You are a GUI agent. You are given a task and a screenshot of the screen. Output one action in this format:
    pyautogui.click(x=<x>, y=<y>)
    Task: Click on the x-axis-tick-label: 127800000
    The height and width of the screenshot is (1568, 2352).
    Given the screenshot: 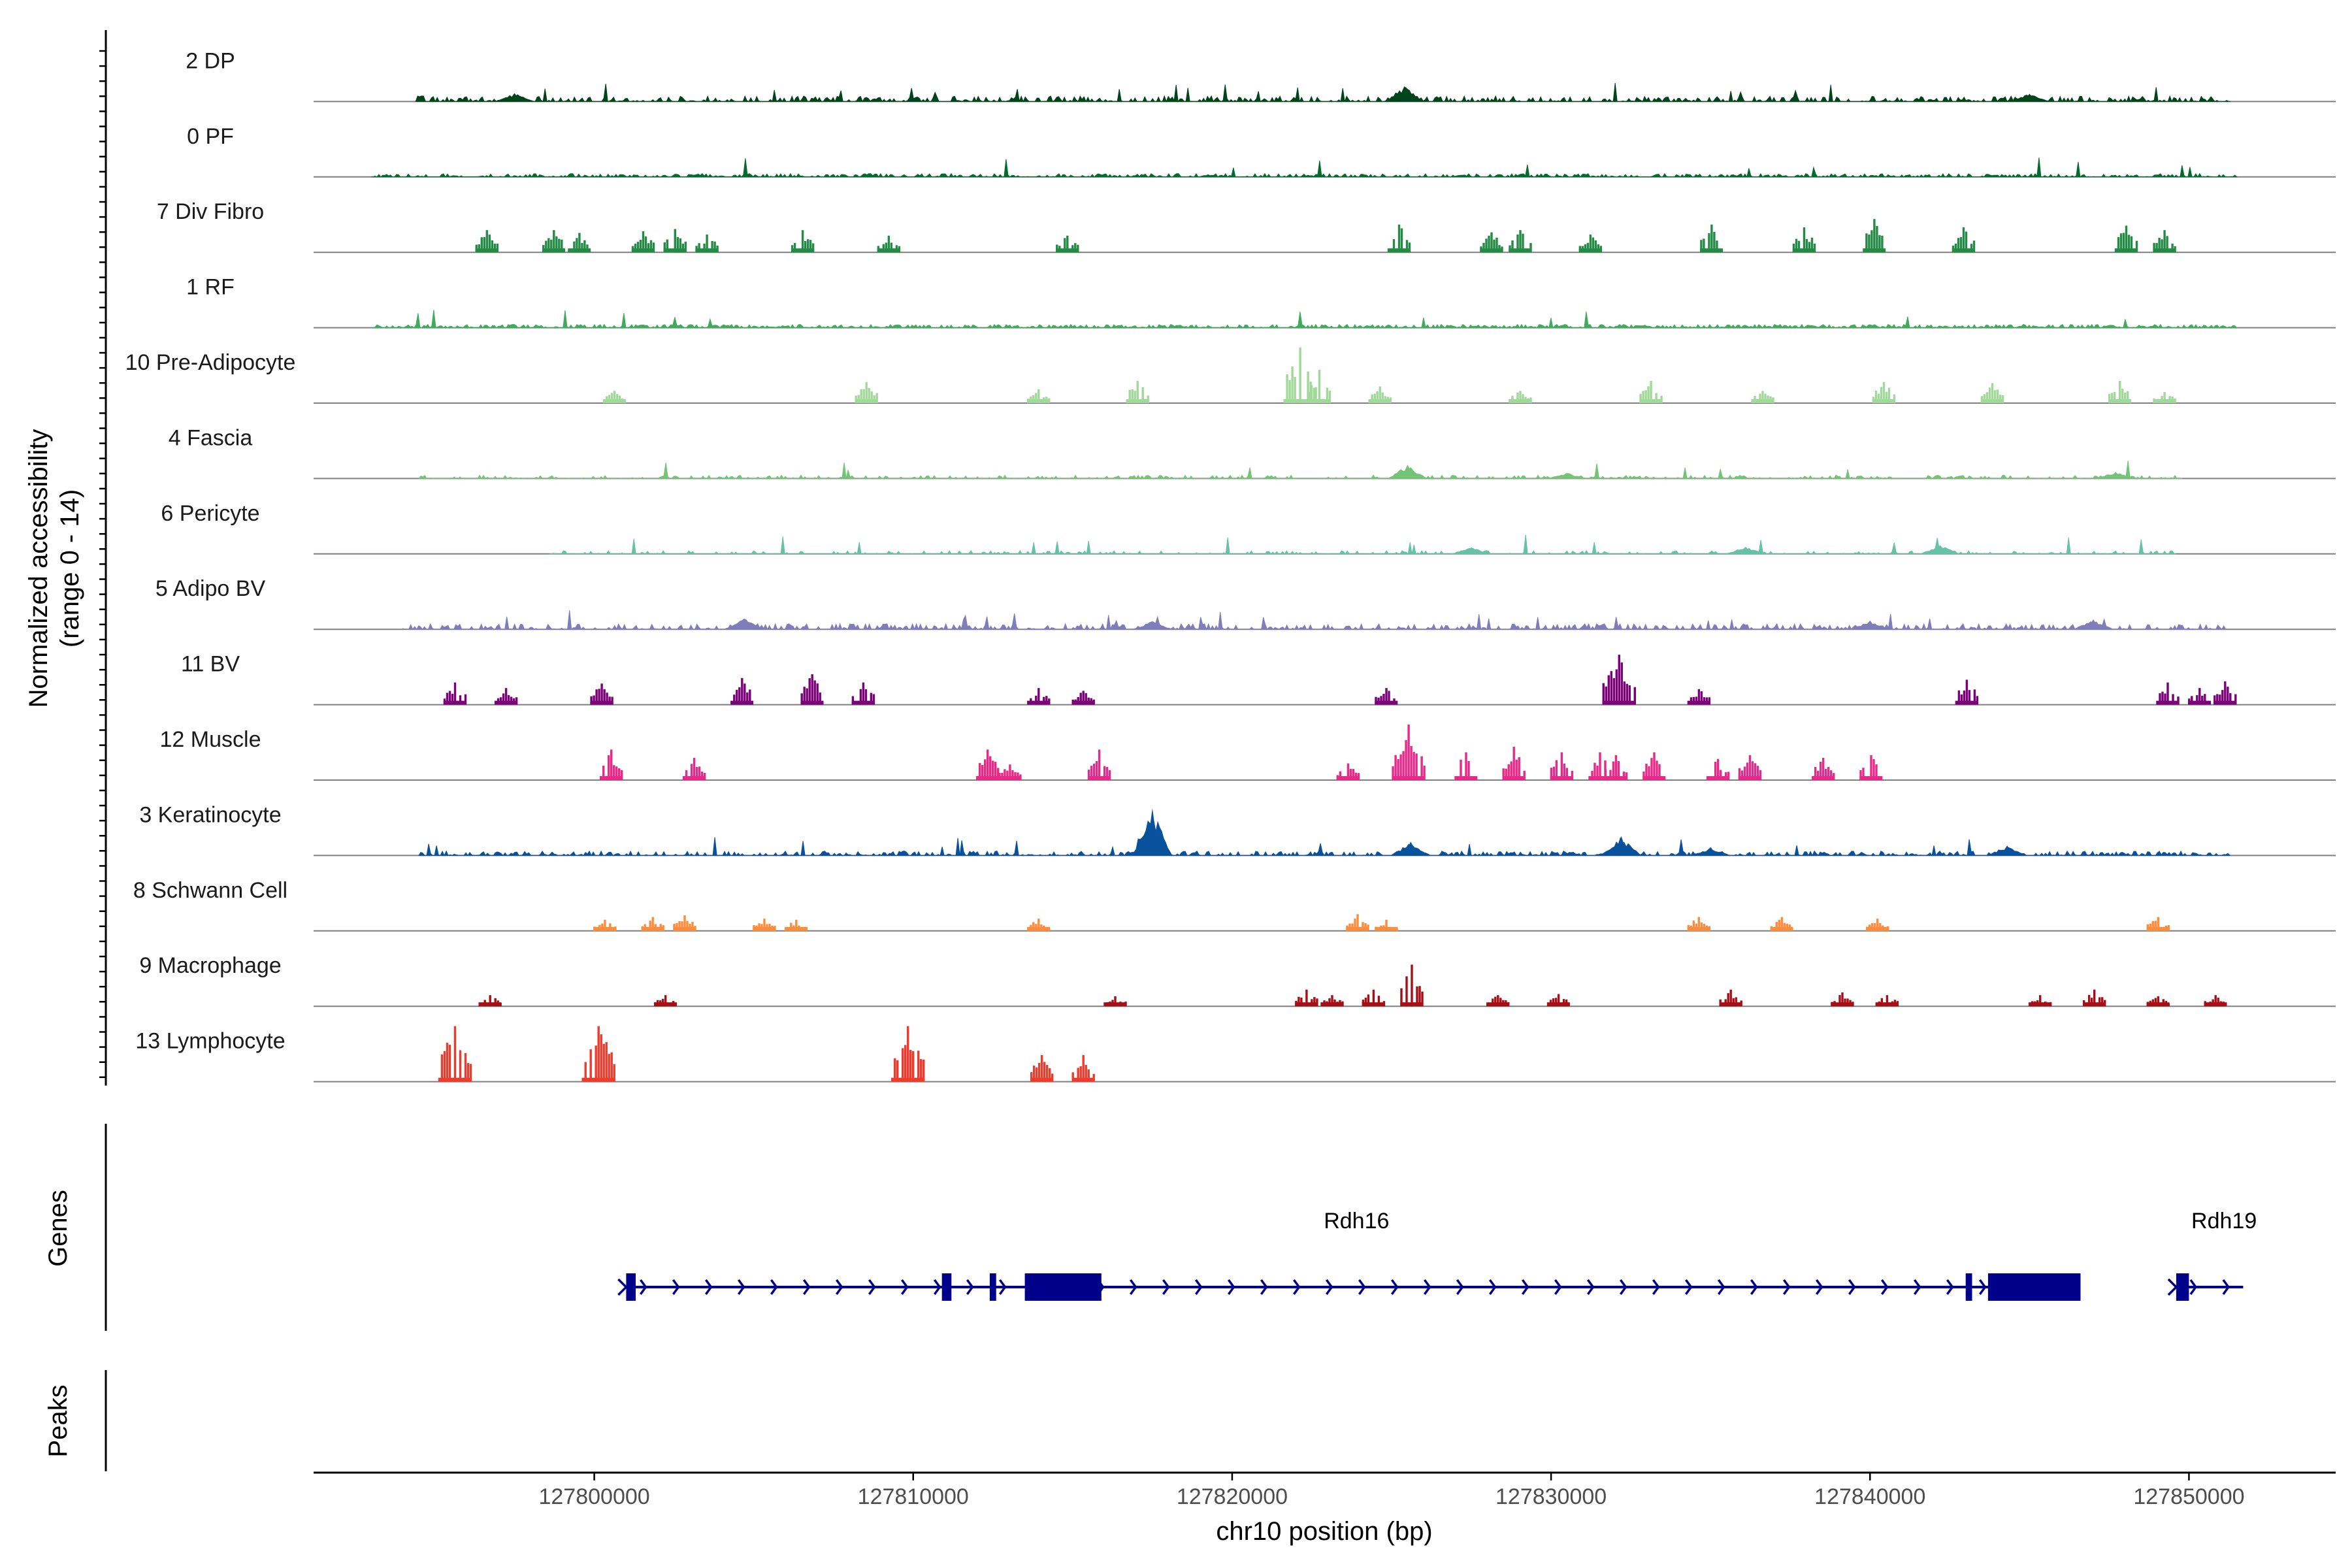 What is the action you would take?
    pyautogui.click(x=593, y=1496)
    